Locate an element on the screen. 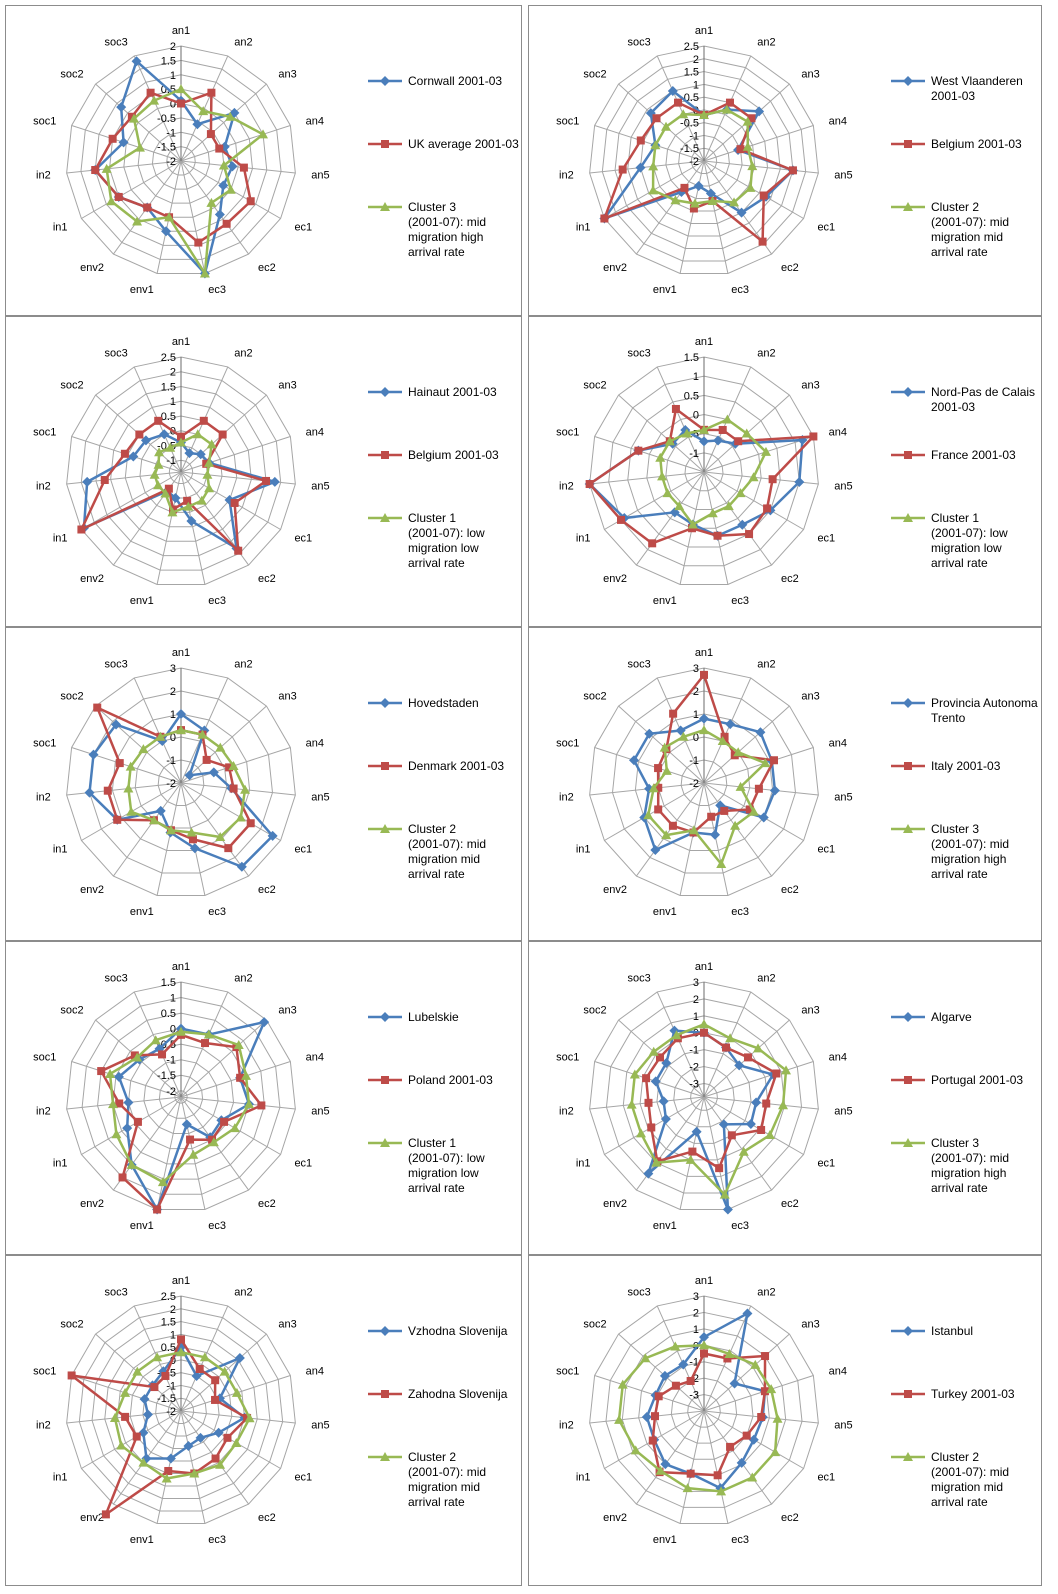  series-line is located at coordinates (706, 1401).